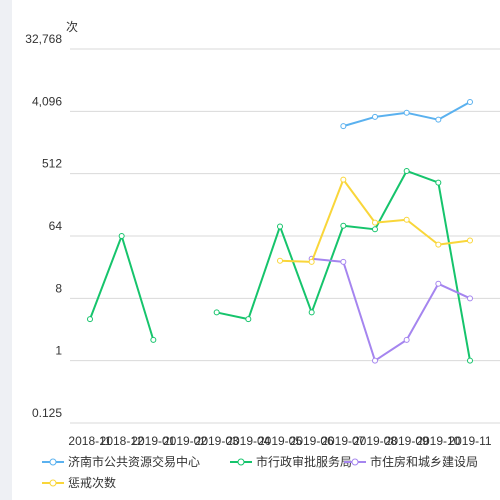 The width and height of the screenshot is (500, 500). Describe the element at coordinates (92, 482) in the screenshot. I see `legend-label: 惩戒次数` at that location.